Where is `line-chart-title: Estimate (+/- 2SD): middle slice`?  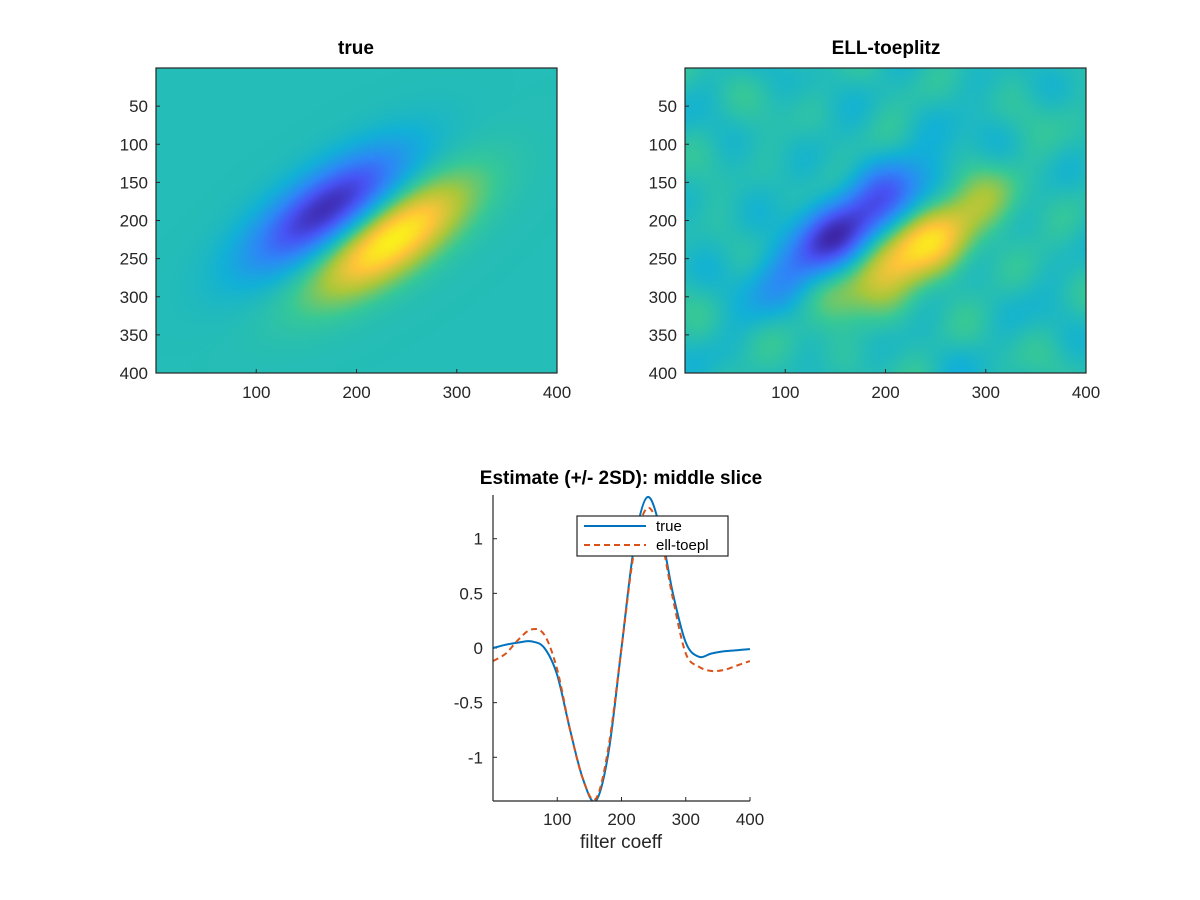
line-chart-title: Estimate (+/- 2SD): middle slice is located at coordinates (621, 478).